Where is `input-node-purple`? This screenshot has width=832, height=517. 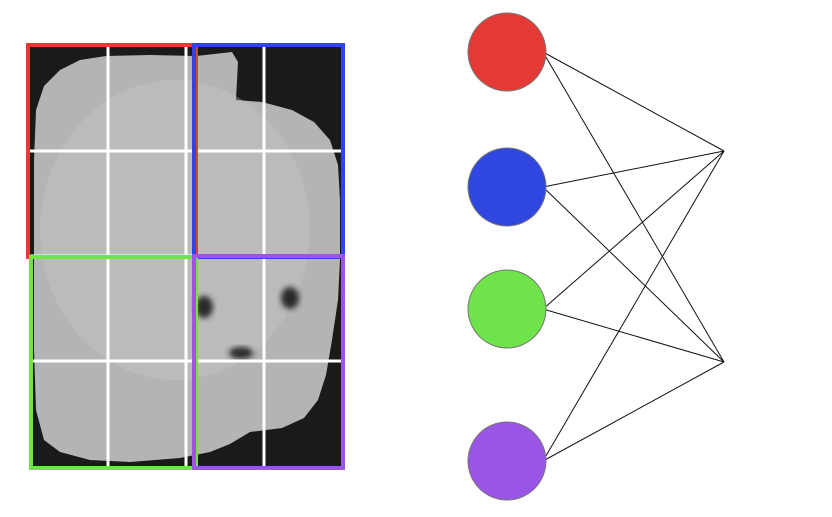
input-node-purple is located at coordinates (507, 461).